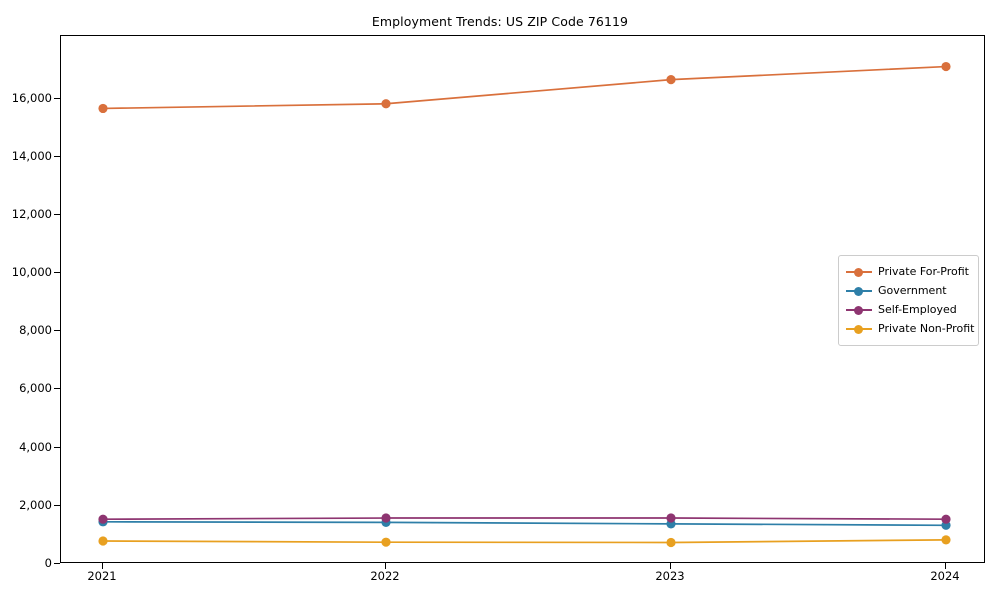 This screenshot has height=600, width=1000. What do you see at coordinates (31, 97) in the screenshot?
I see `y-axis-tick-label: 16,000` at bounding box center [31, 97].